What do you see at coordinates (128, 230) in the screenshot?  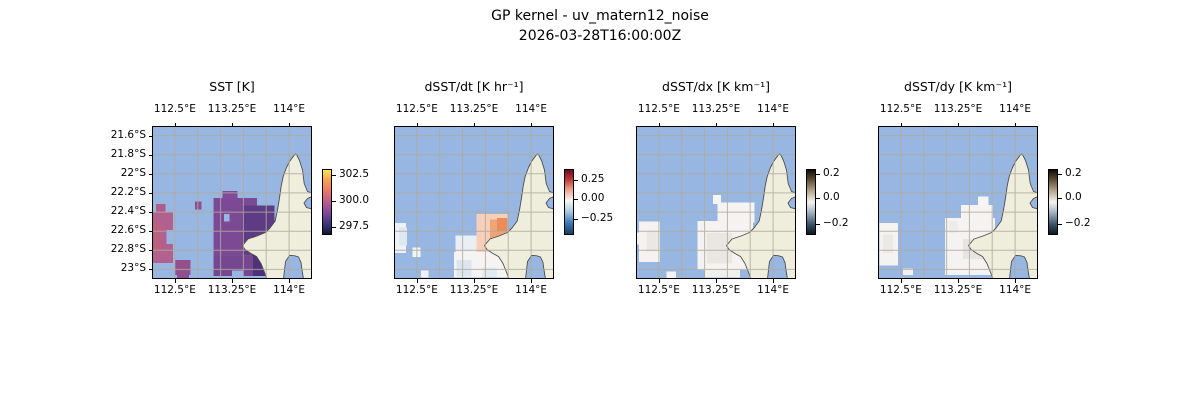 I see `lat-tick-label: 22.6°S` at bounding box center [128, 230].